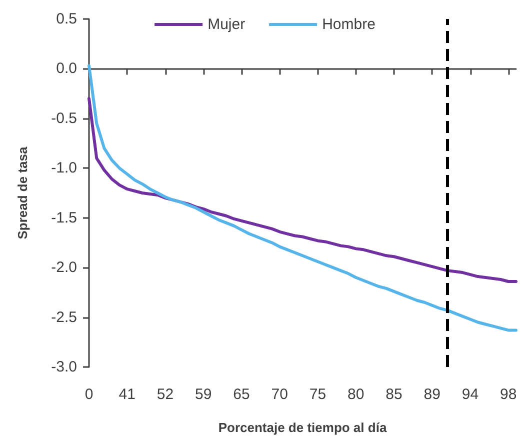 This screenshot has width=522, height=447. Describe the element at coordinates (165, 394) in the screenshot. I see `x-tick-label: 52` at that location.